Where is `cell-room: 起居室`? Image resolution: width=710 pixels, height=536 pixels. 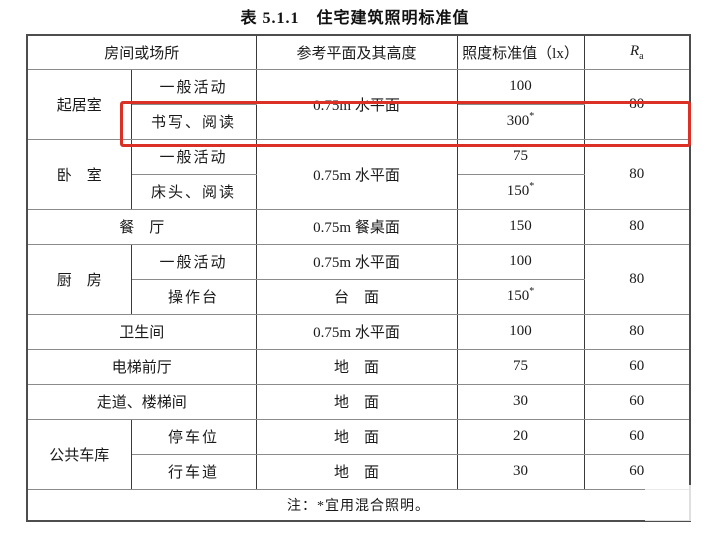 cell-room: 起居室 is located at coordinates (79, 104).